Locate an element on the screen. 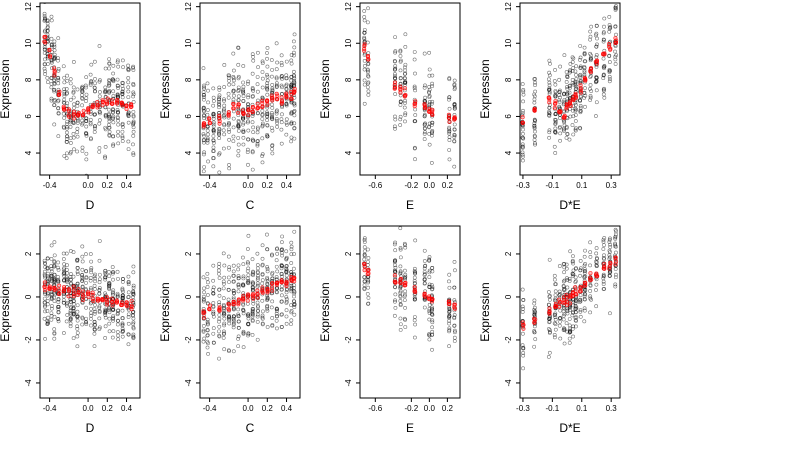 This screenshot has width=800, height=450. x-tick-label: -0.3 is located at coordinates (523, 185).